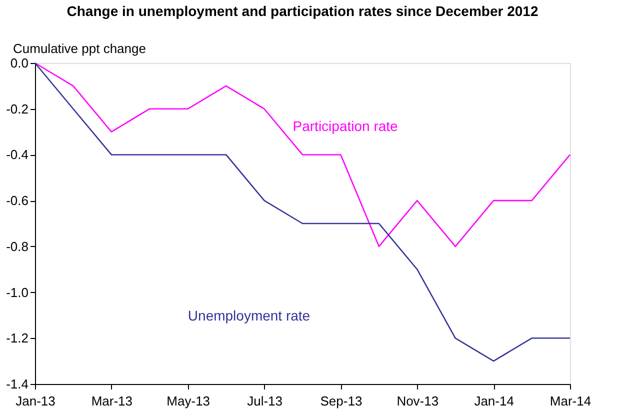  What do you see at coordinates (19, 63) in the screenshot?
I see `y-tick-label: 0.0` at bounding box center [19, 63].